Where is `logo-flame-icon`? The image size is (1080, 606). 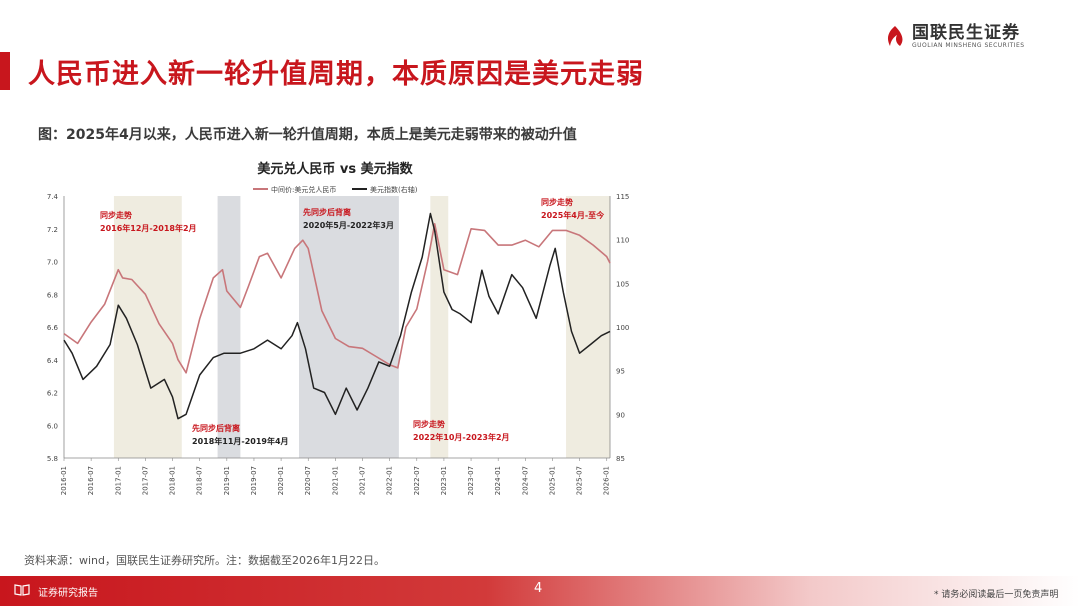 logo-flame-icon is located at coordinates (895, 36).